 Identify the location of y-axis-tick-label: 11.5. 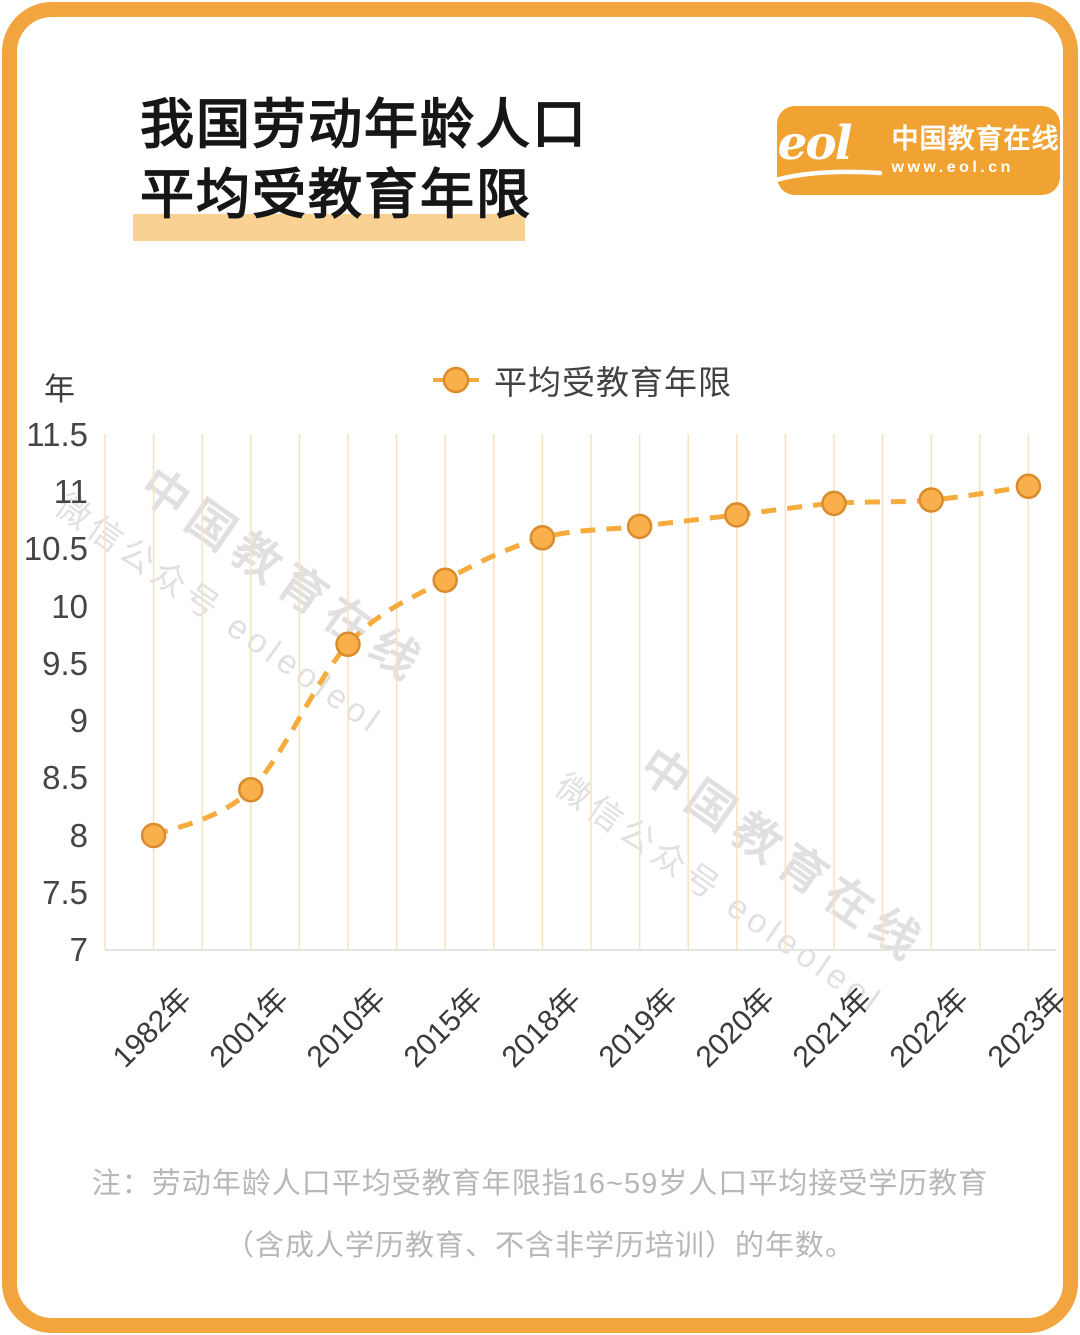
(57, 434).